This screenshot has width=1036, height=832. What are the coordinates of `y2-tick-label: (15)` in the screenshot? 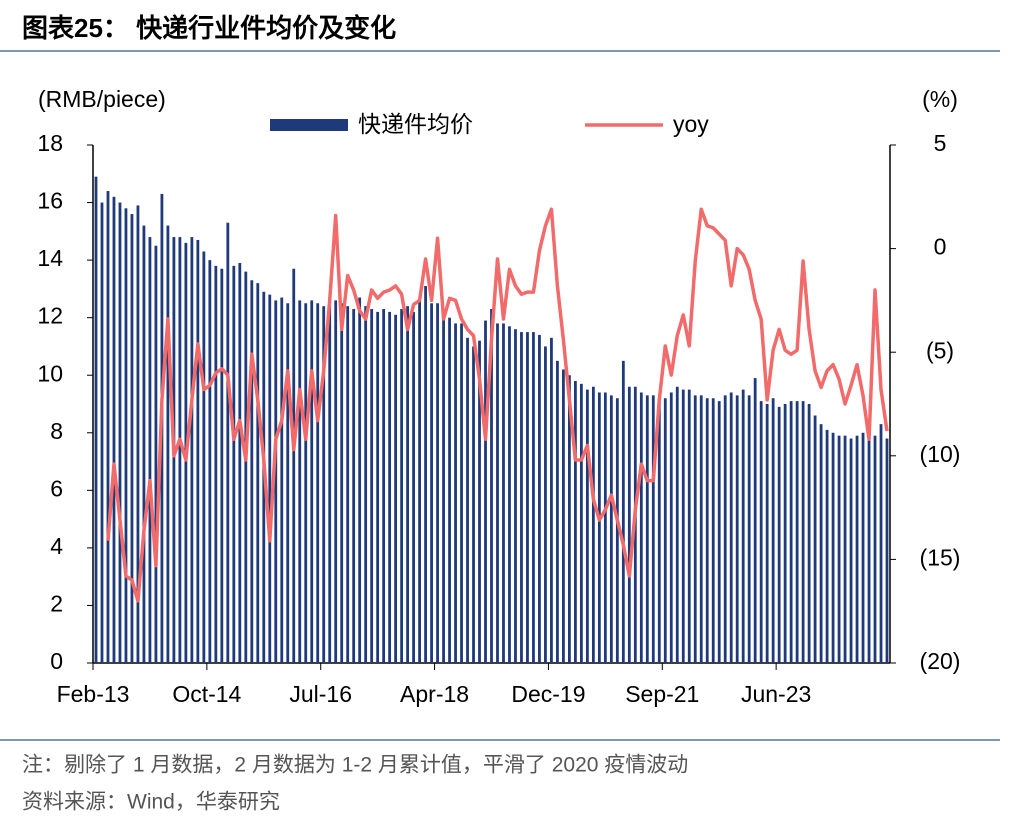 It's located at (940, 557).